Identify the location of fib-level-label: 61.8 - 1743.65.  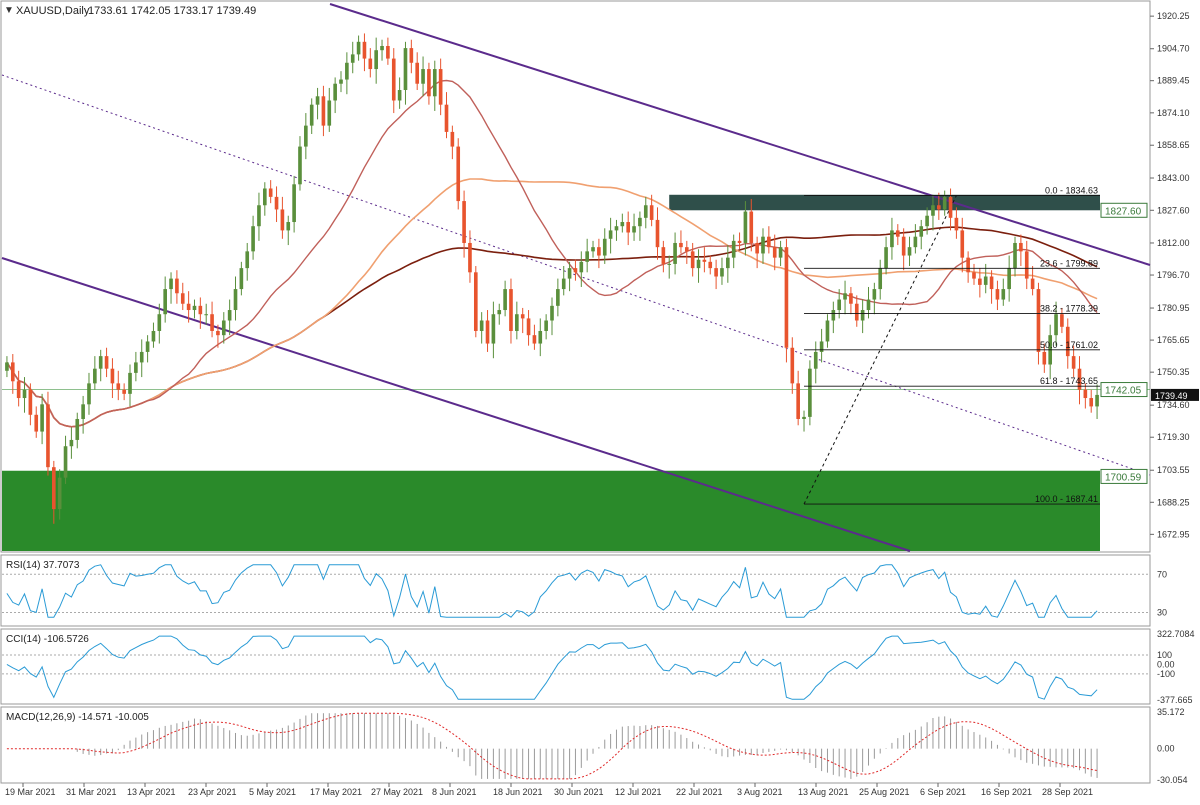
(1069, 381).